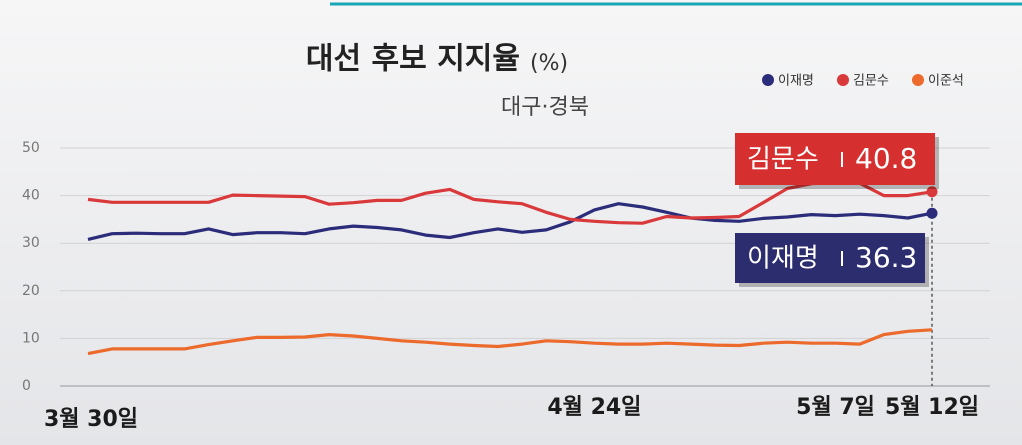 Image resolution: width=1022 pixels, height=445 pixels. Describe the element at coordinates (31, 148) in the screenshot. I see `y-tick-label: 50` at that location.